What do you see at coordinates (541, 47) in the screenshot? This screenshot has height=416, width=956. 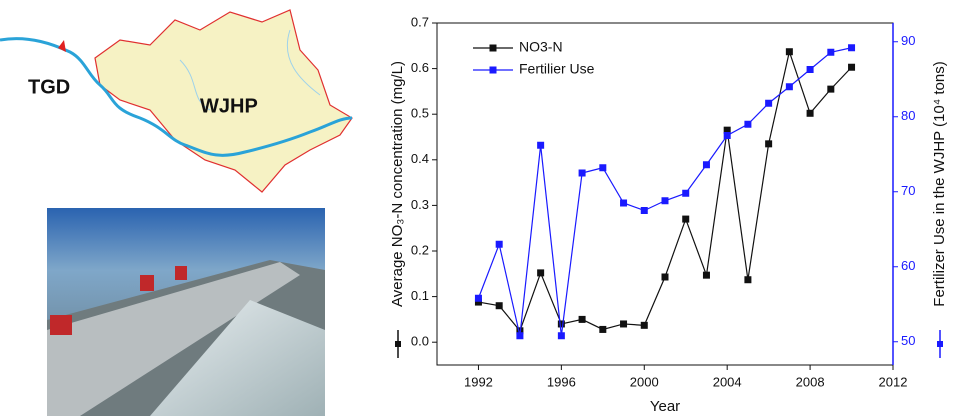 I see `legend-label: NO3-N` at bounding box center [541, 47].